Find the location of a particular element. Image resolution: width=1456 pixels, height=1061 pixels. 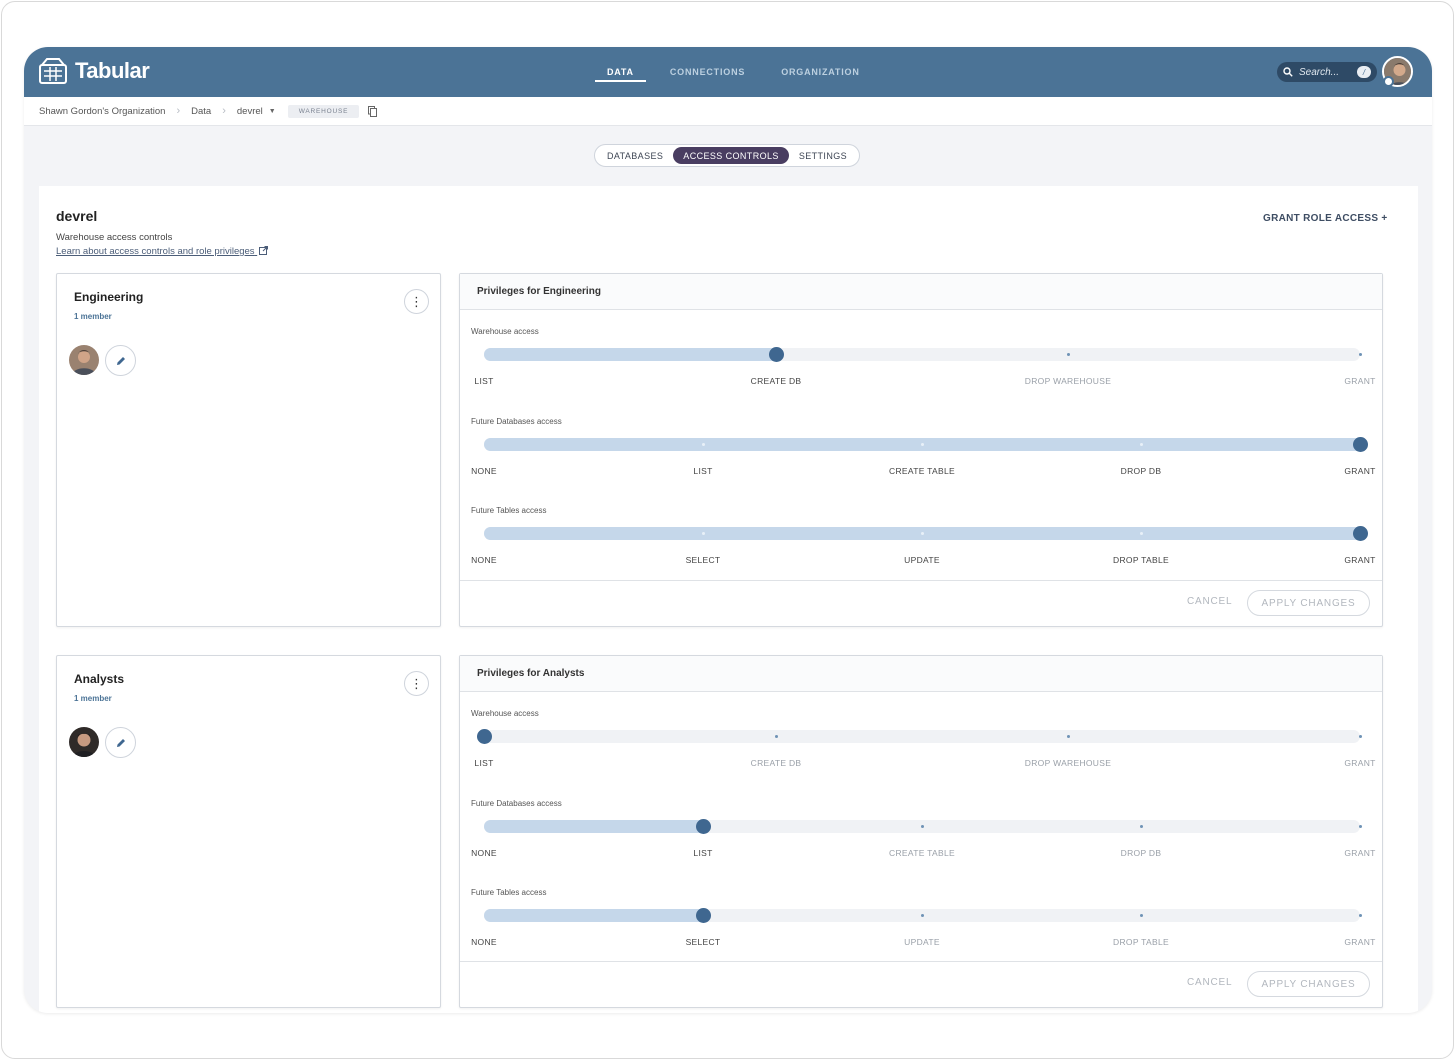

role-card-engineering: Engineering 1 member ⋮ is located at coordinates (248, 450).